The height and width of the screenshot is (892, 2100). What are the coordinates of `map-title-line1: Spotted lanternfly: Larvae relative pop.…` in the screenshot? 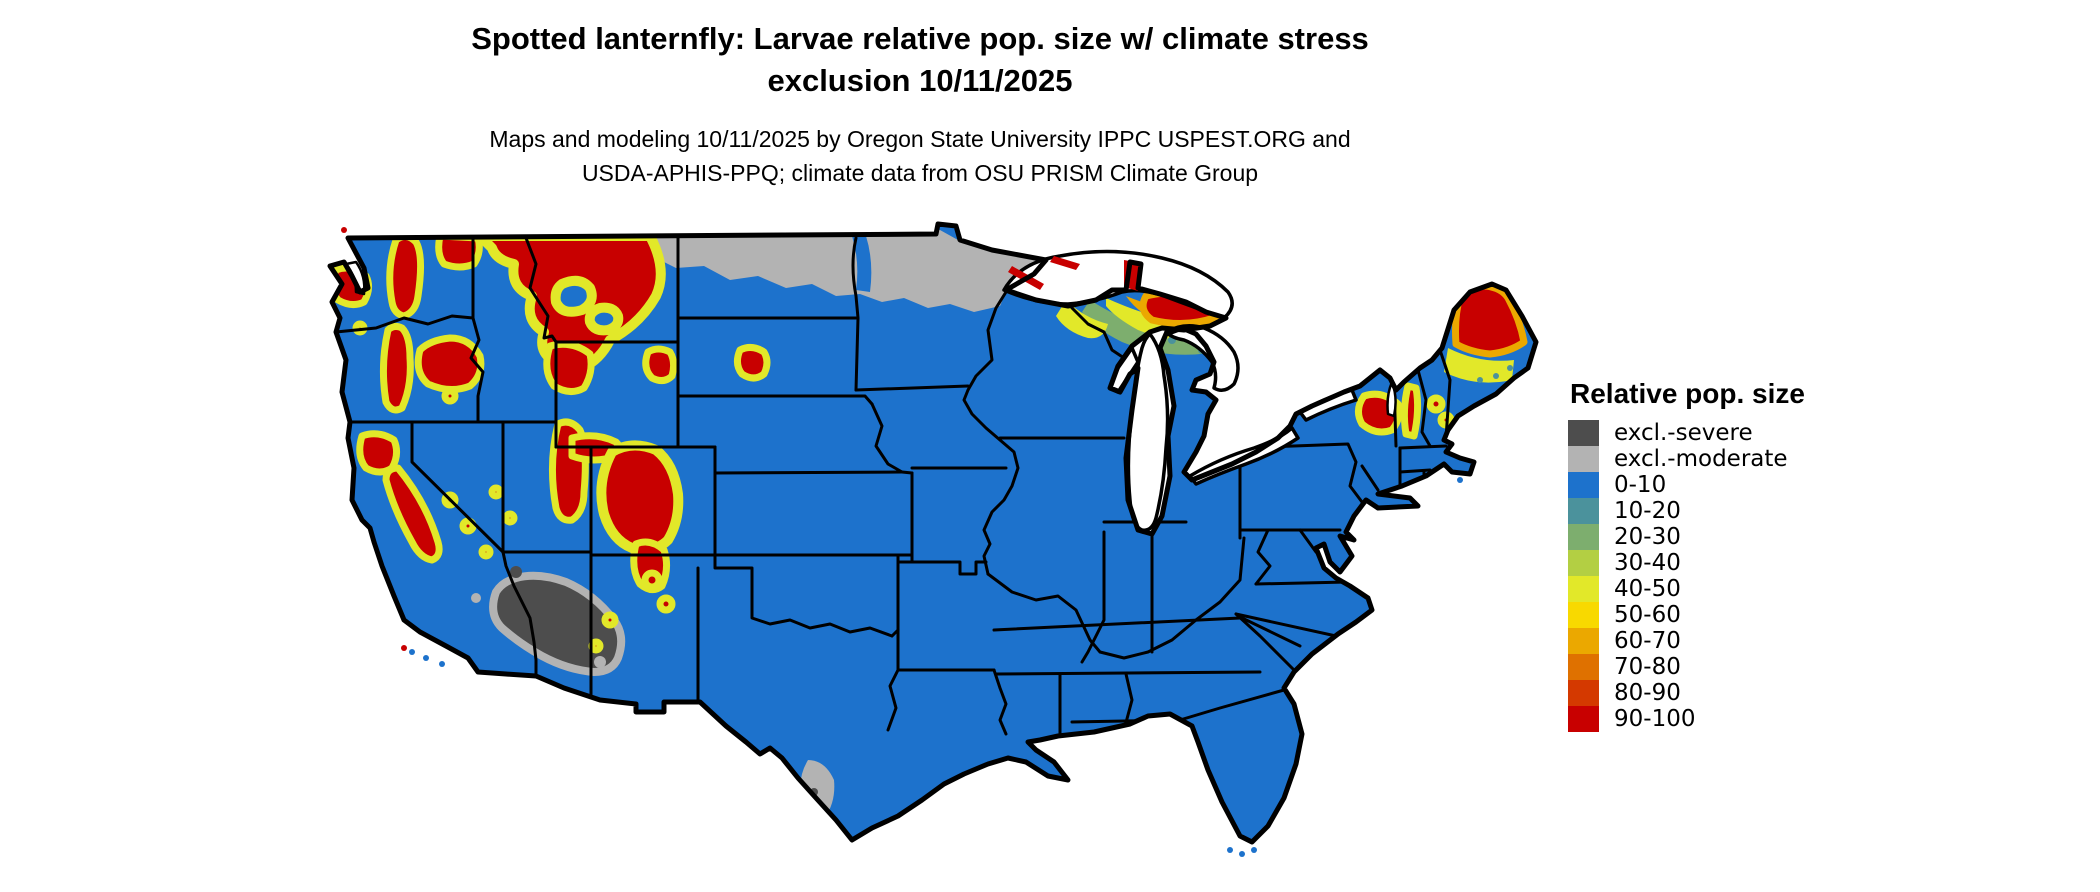 It's located at (920, 38).